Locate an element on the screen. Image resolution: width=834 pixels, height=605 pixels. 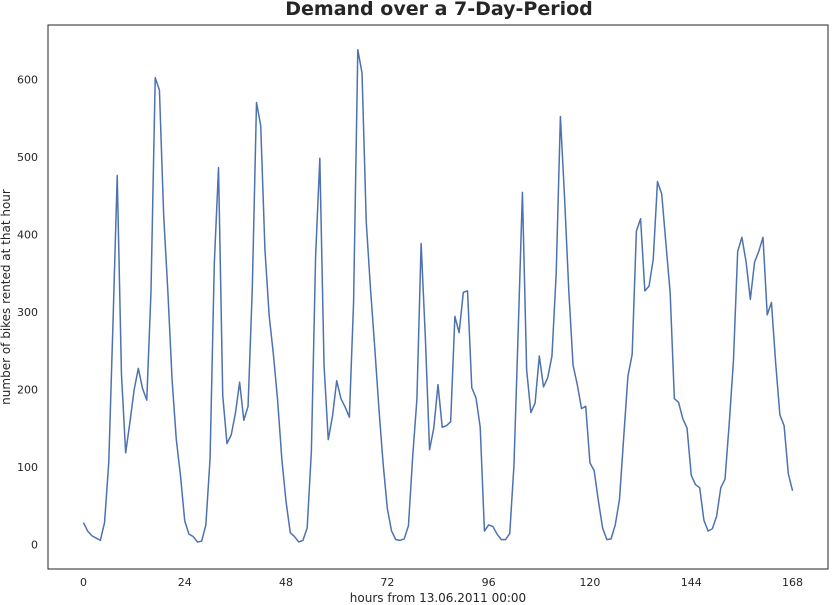
x-axis-label: hours from 13.06.2011 00:00 is located at coordinates (438, 598).